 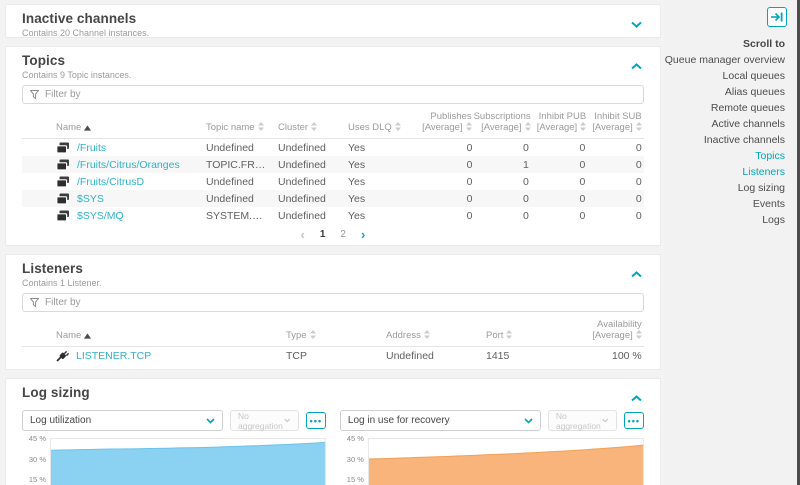 I want to click on column-label: Uses DLQ, so click(x=370, y=127).